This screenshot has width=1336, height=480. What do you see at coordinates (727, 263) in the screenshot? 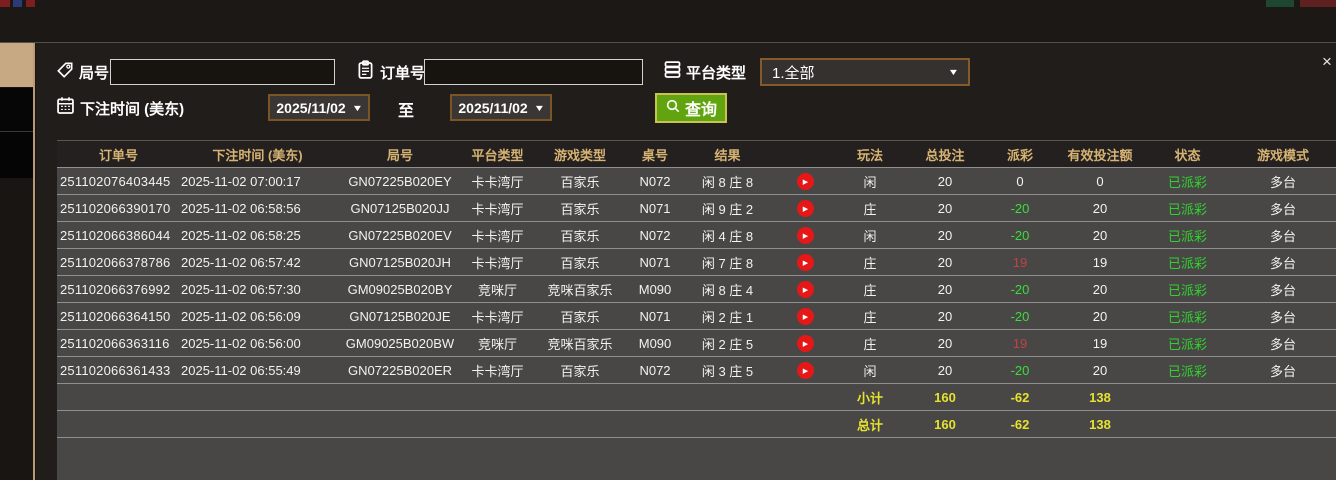
I see `cell-result: 闲 7 庄 8` at bounding box center [727, 263].